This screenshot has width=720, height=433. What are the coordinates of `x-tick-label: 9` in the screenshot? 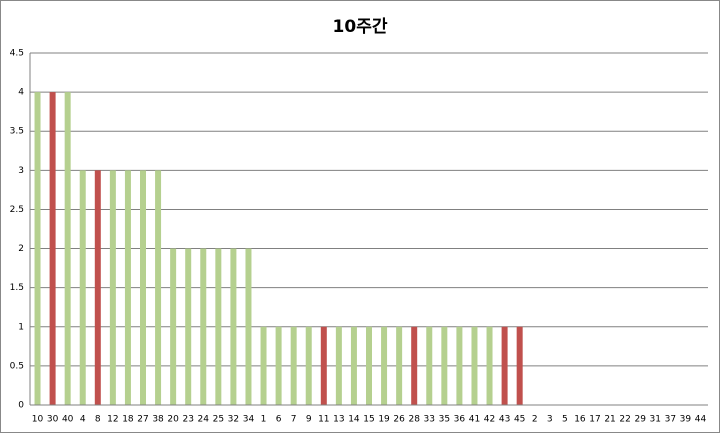 It's located at (309, 420).